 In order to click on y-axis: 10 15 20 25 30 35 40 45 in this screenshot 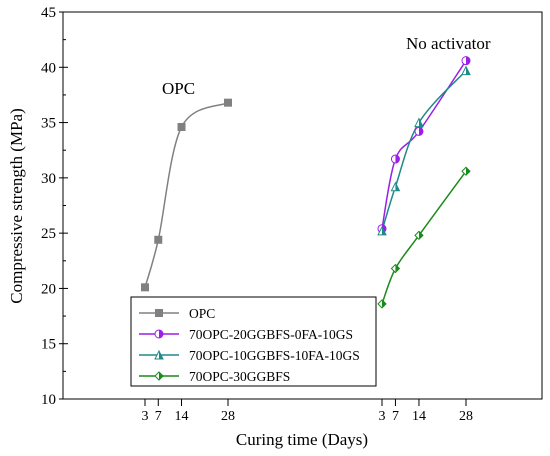, I will do `click(54, 206)`.